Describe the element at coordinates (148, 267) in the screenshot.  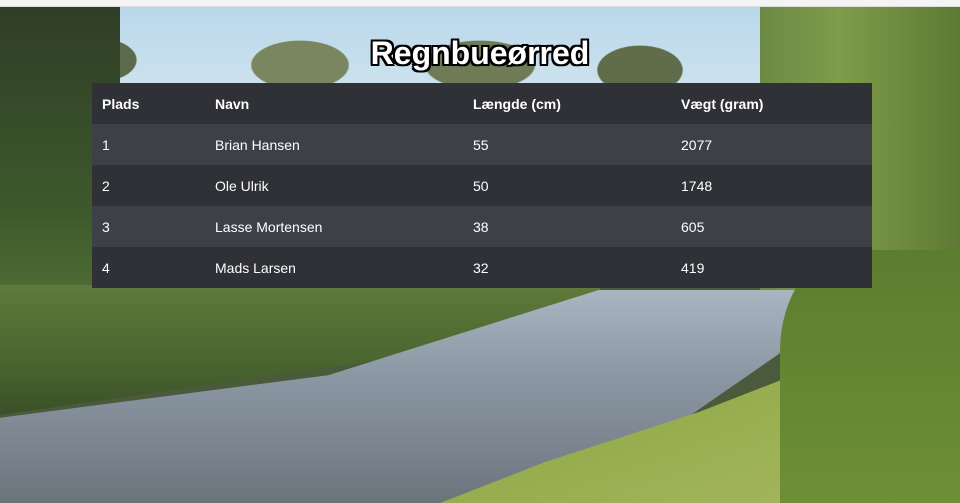
I see `cell-plads: 4` at that location.